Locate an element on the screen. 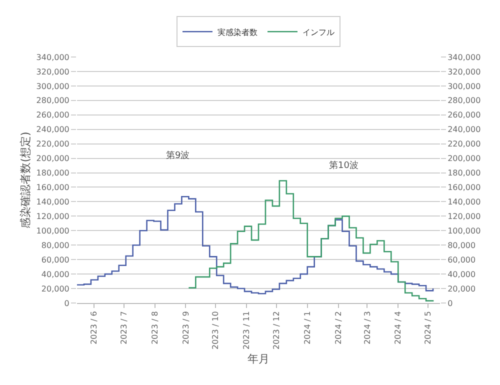 The height and width of the screenshot is (385, 500). x-tick-label: 2023 / 11 is located at coordinates (247, 330).